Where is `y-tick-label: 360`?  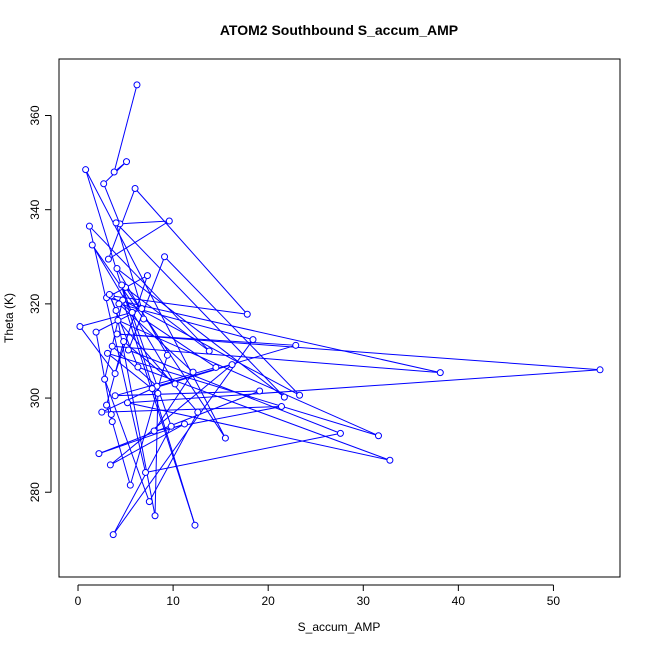 y-tick-label: 360 is located at coordinates (35, 115).